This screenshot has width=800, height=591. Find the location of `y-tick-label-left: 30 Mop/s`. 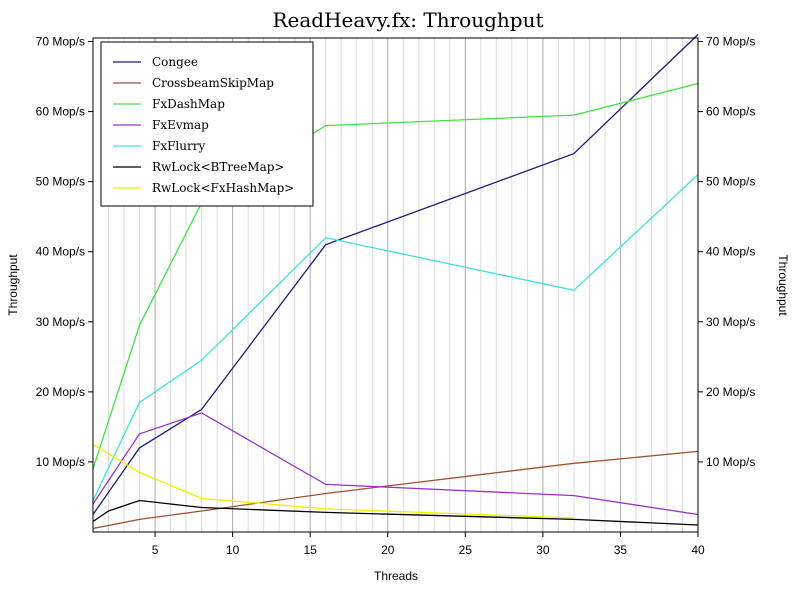

y-tick-label-left: 30 Mop/s is located at coordinates (60, 322).